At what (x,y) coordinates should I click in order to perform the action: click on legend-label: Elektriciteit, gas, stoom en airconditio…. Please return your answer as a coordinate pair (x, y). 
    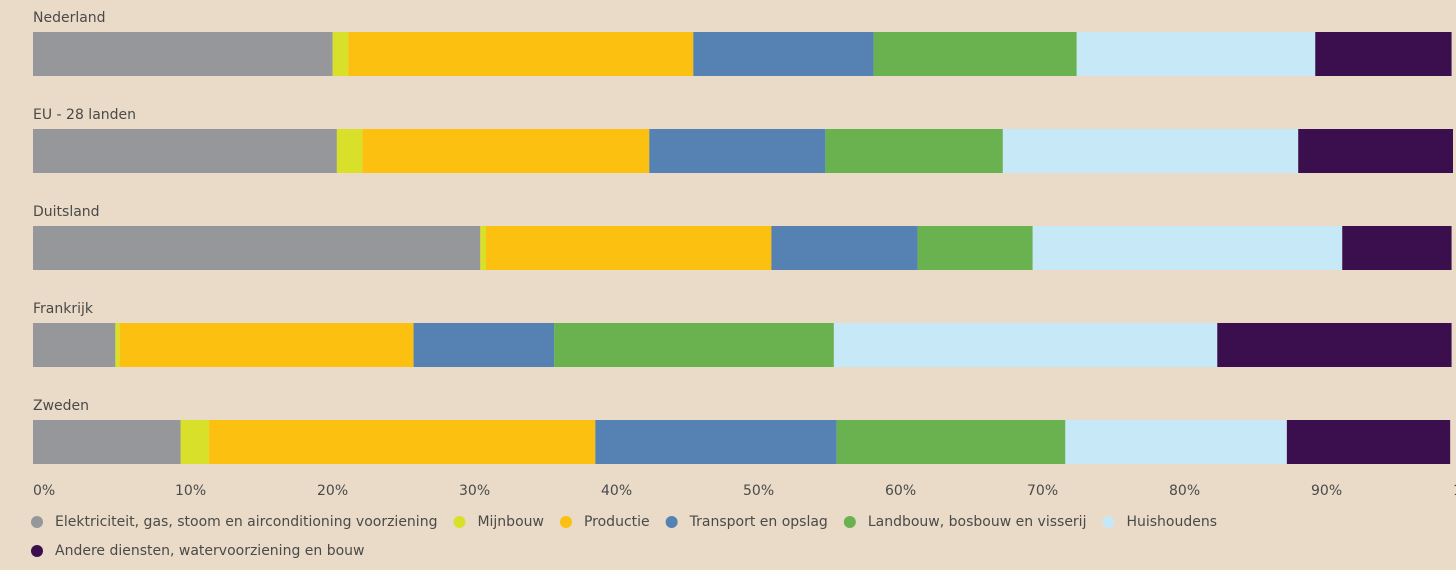
    Looking at the image, I should click on (246, 522).